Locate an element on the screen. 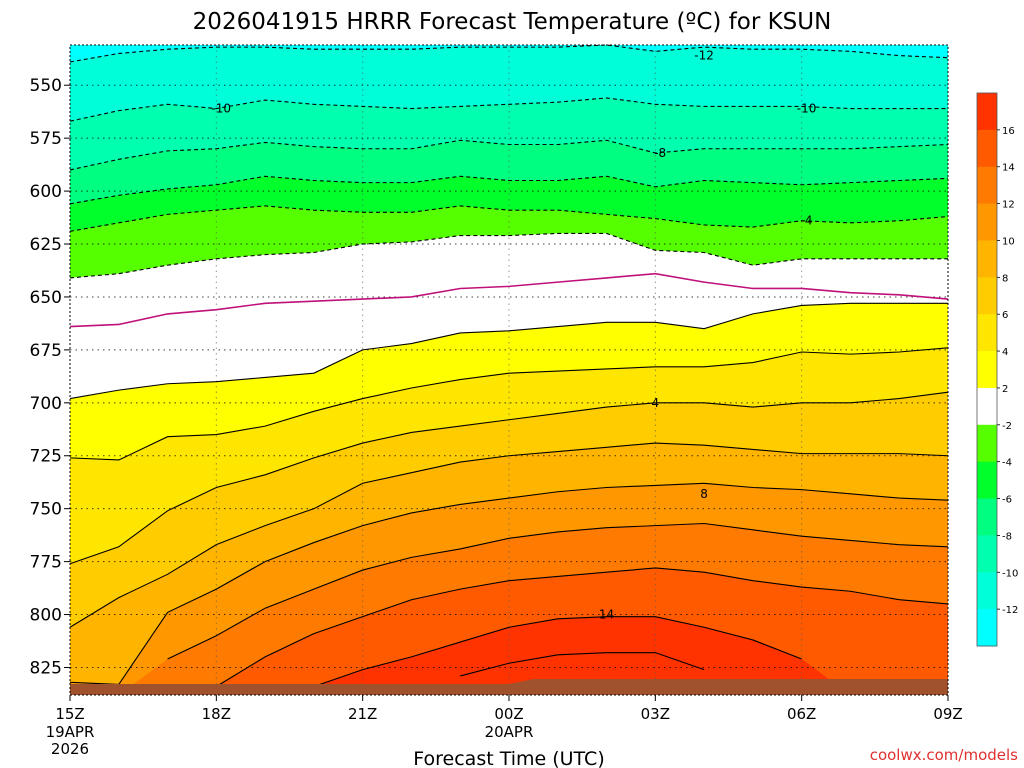 This screenshot has height=768, width=1024. colorbar-label-8: -2 is located at coordinates (1007, 426).